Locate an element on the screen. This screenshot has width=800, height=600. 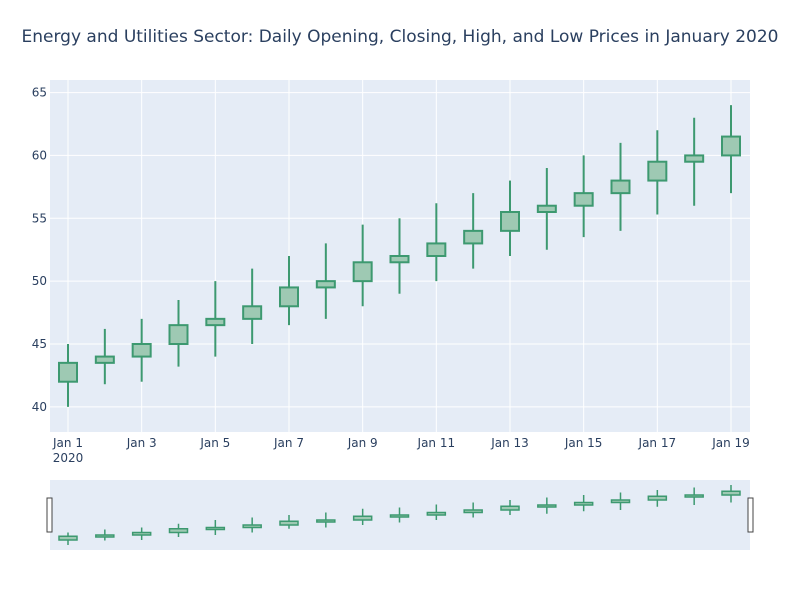
y-tick-label: 50 is located at coordinates (39, 281).